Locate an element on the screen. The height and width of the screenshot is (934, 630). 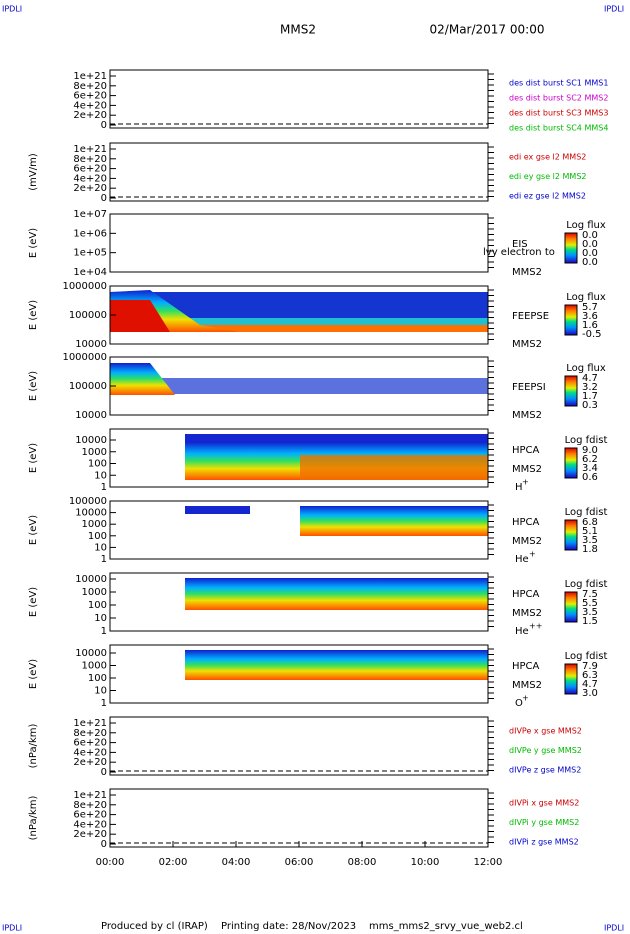
y-tick-label: 8e+20 is located at coordinates (90, 86).